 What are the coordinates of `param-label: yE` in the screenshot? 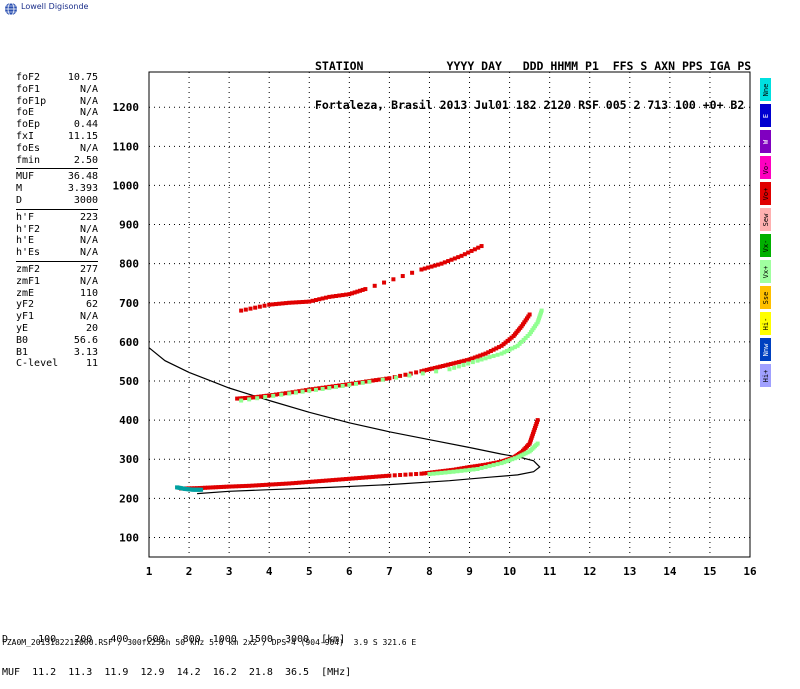 It's located at (22, 328).